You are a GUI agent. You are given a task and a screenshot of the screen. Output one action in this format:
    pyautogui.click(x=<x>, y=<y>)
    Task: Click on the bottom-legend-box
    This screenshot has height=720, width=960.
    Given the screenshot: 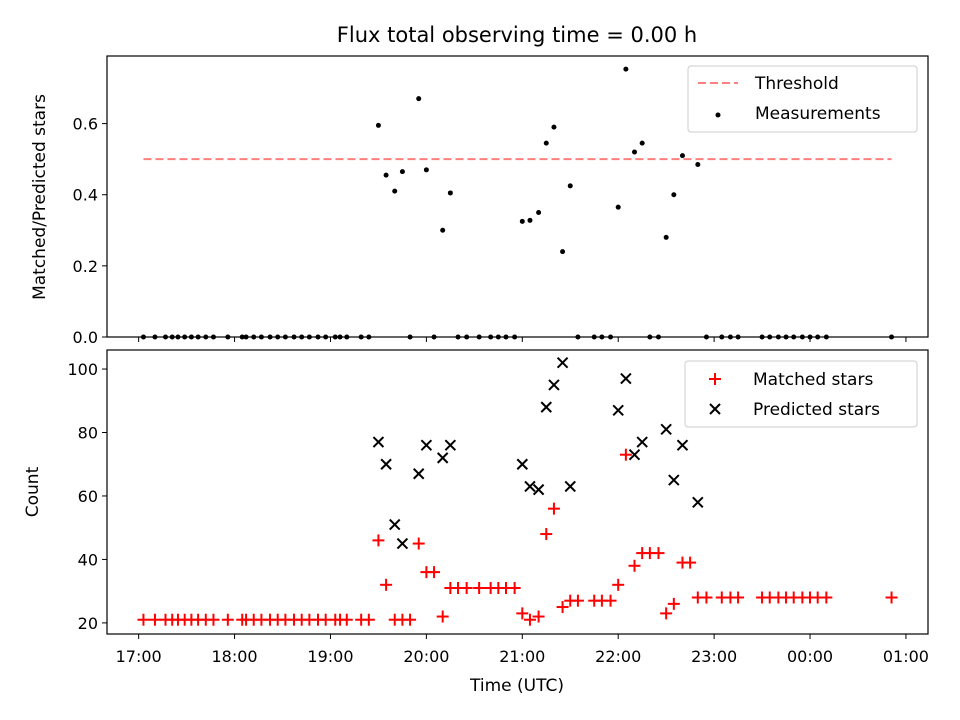 What is the action you would take?
    pyautogui.click(x=801, y=394)
    